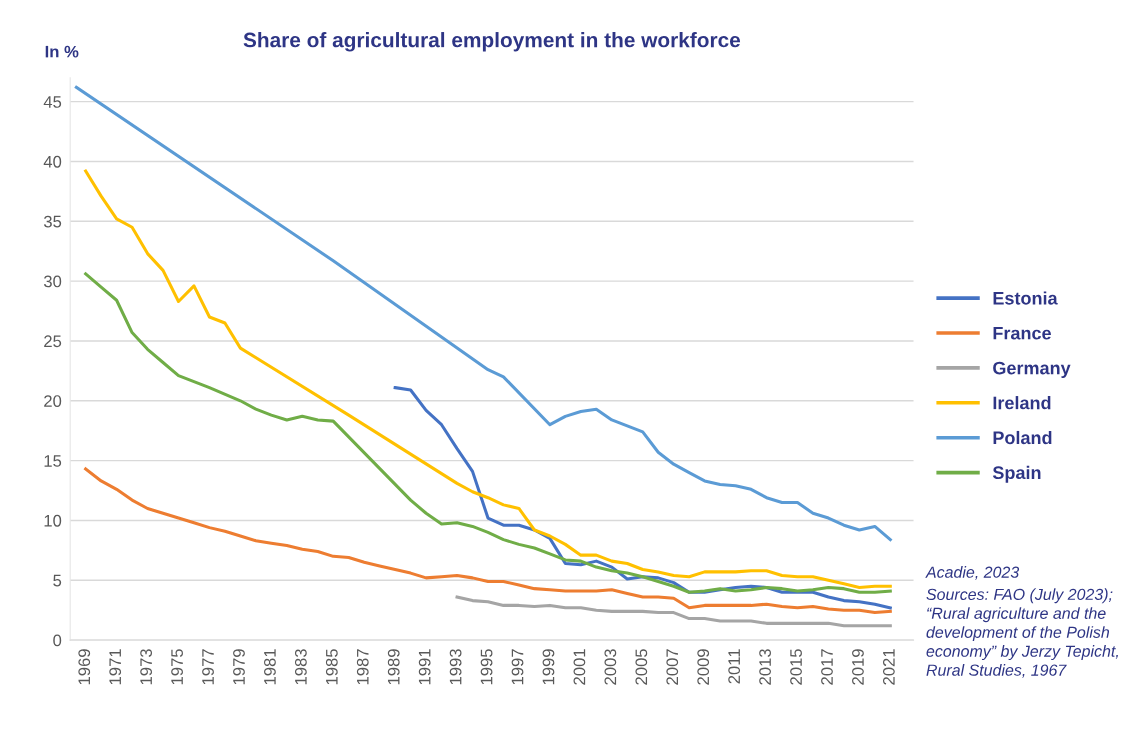 The width and height of the screenshot is (1132, 740). I want to click on y-tick-label: 15, so click(53, 461).